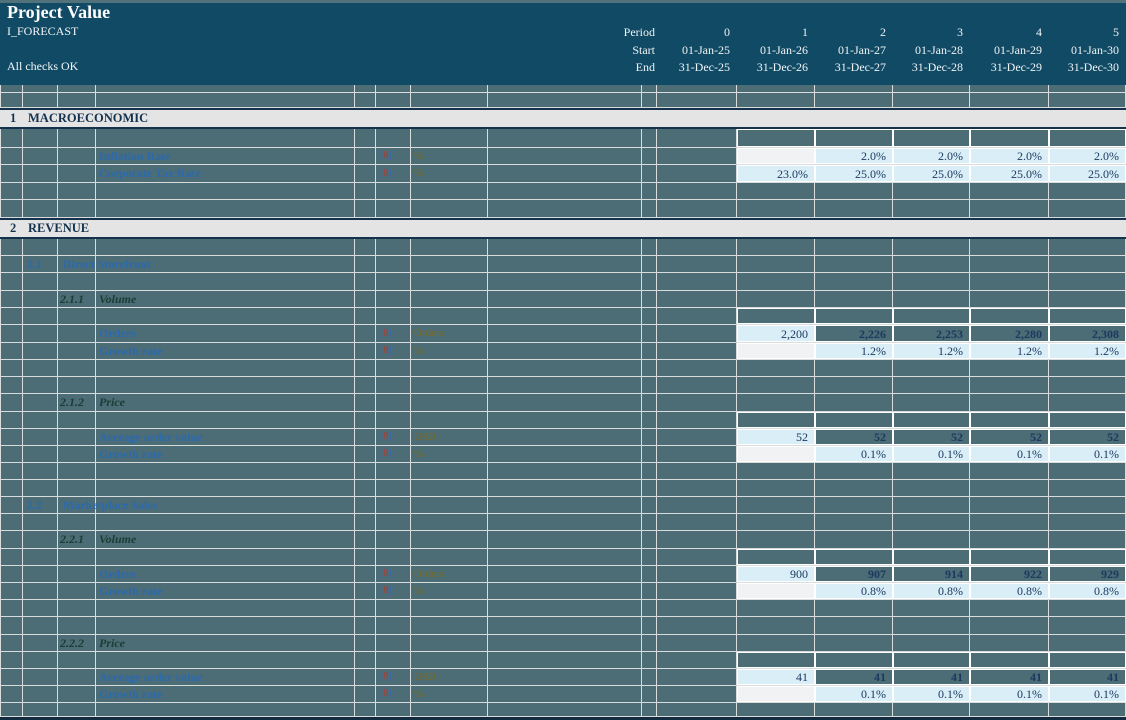 Image resolution: width=1126 pixels, height=720 pixels. Describe the element at coordinates (1087, 156) in the screenshot. I see `cell-period-5: 2.0%` at that location.